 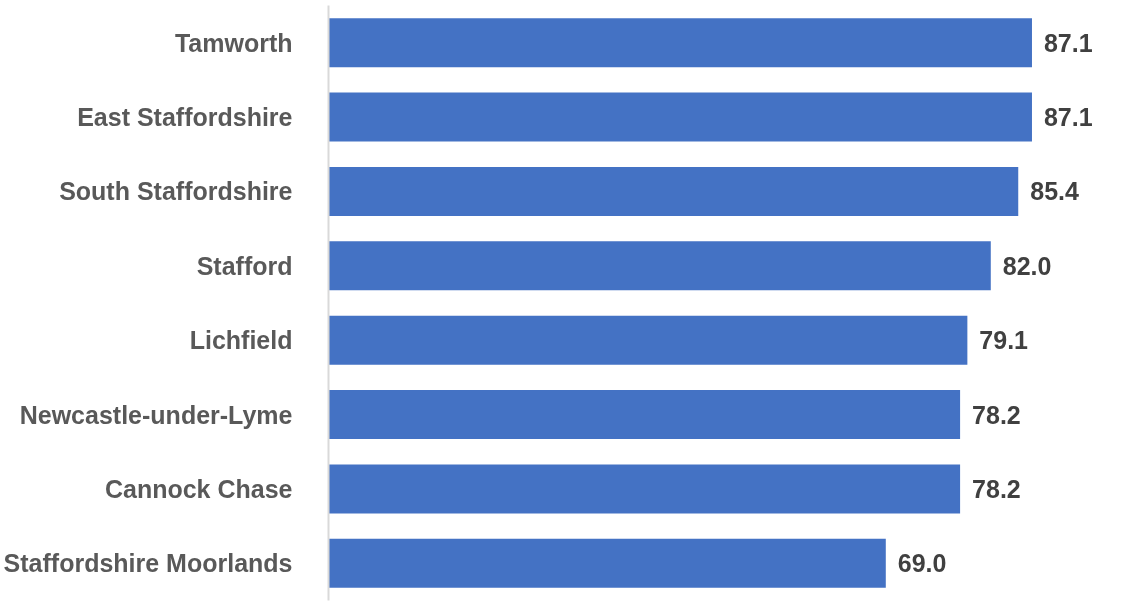 I want to click on data-label: 69.0, so click(x=922, y=563).